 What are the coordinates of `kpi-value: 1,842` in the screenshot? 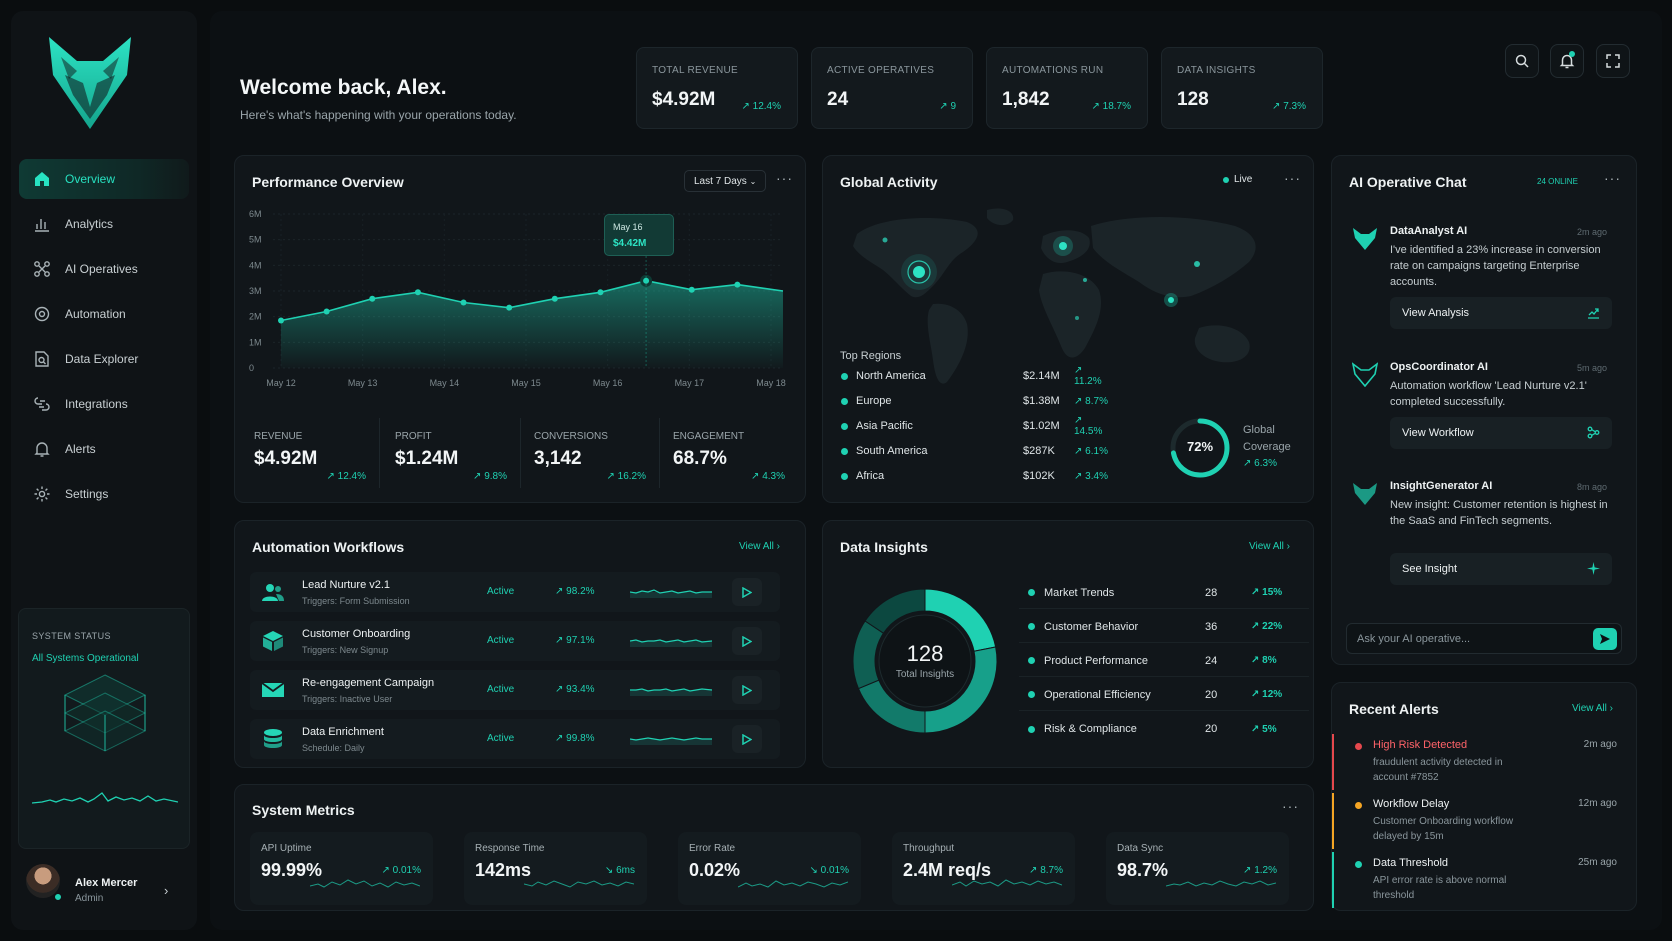 It's located at (1026, 99).